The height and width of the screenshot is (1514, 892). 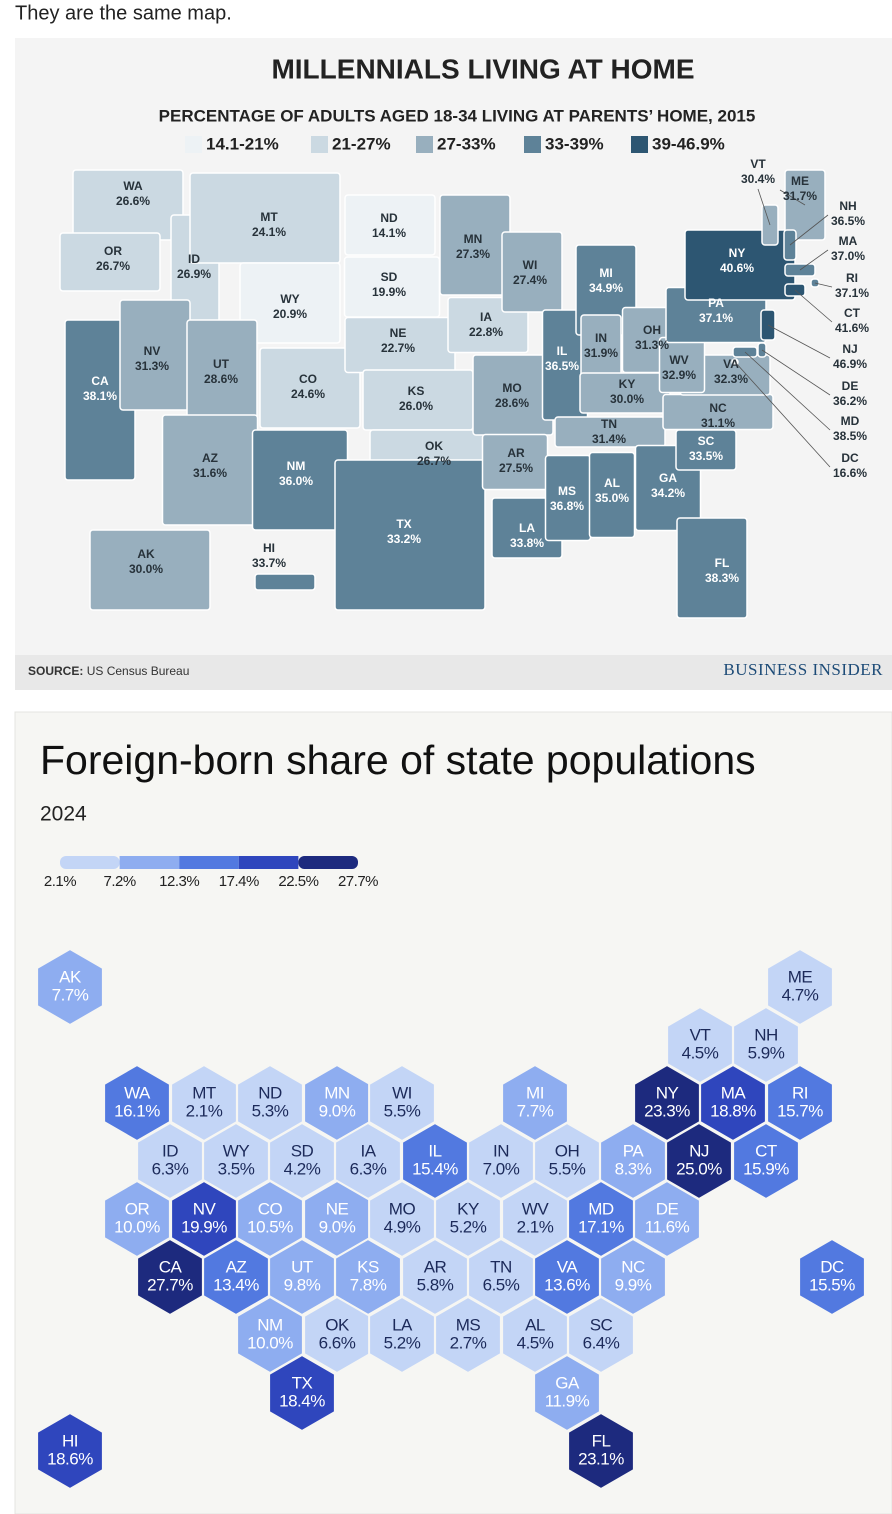 I want to click on state-abbr: CT, so click(x=852, y=313).